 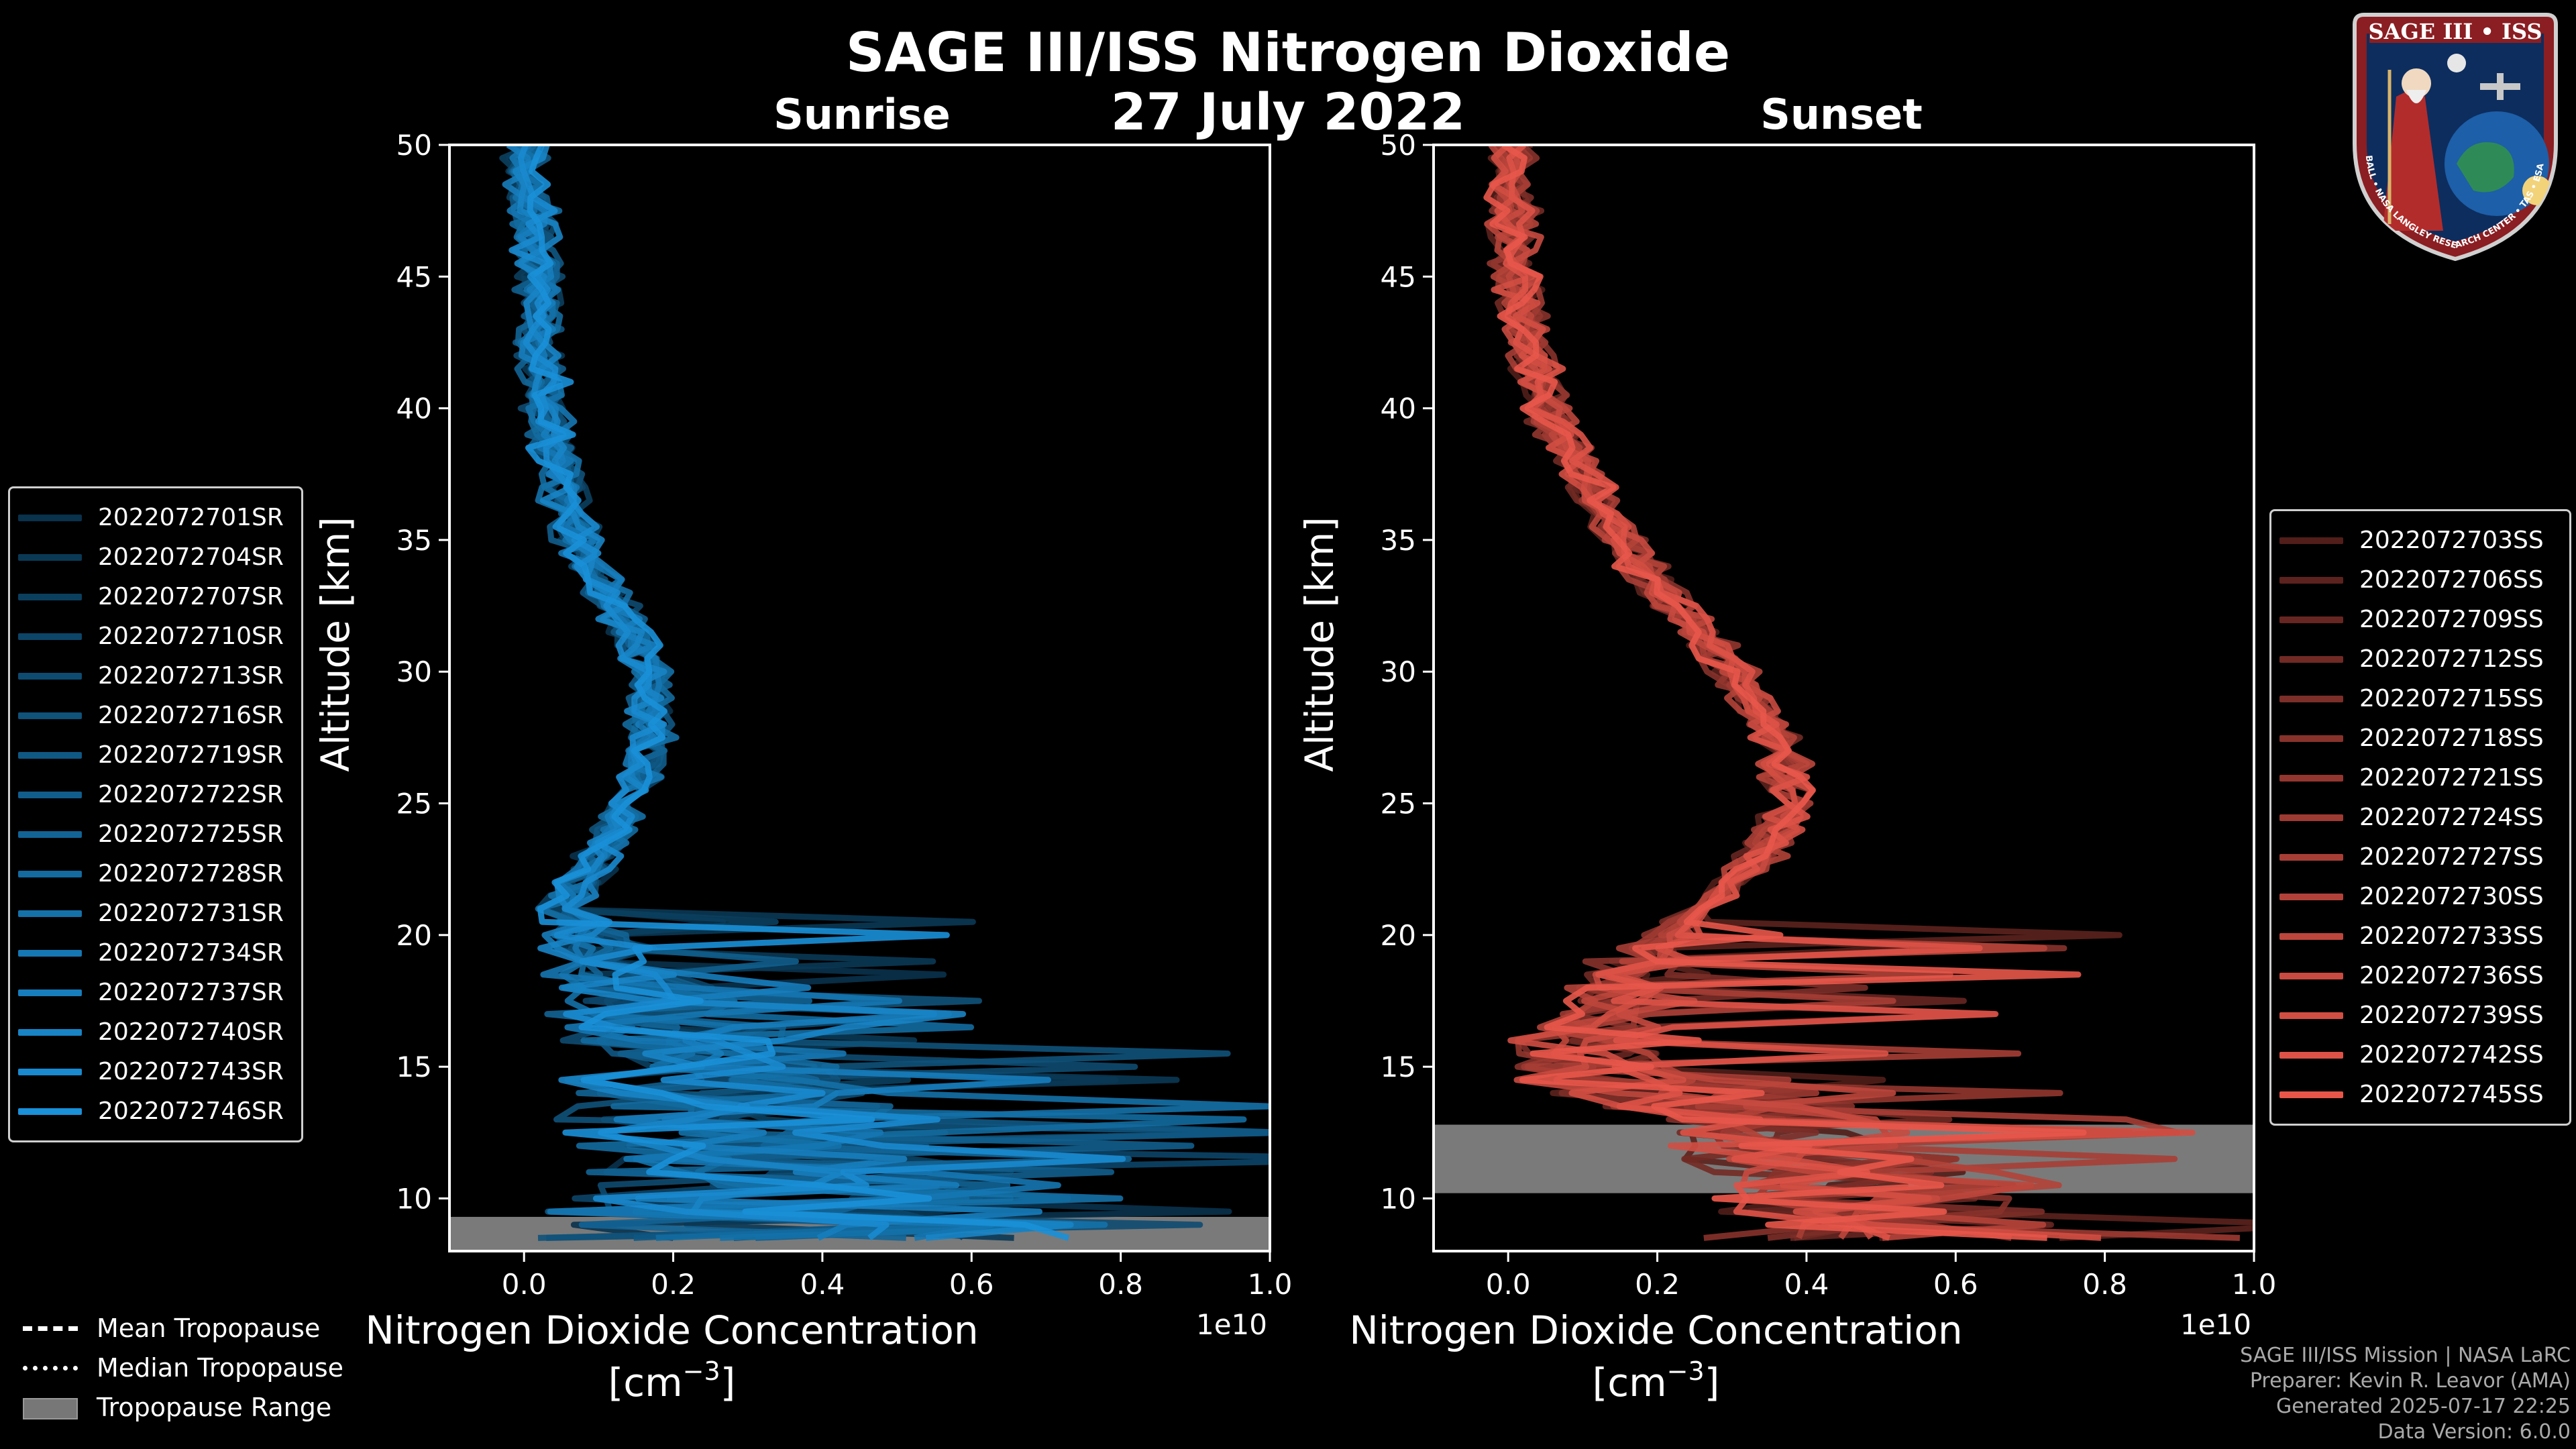 What do you see at coordinates (2420, 896) in the screenshot?
I see `legend-item: 2022072730SS` at bounding box center [2420, 896].